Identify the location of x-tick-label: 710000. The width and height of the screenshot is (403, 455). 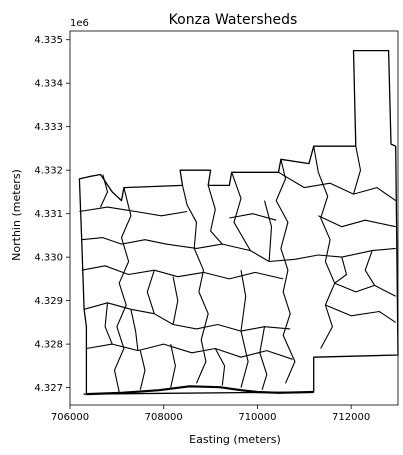
(257, 417).